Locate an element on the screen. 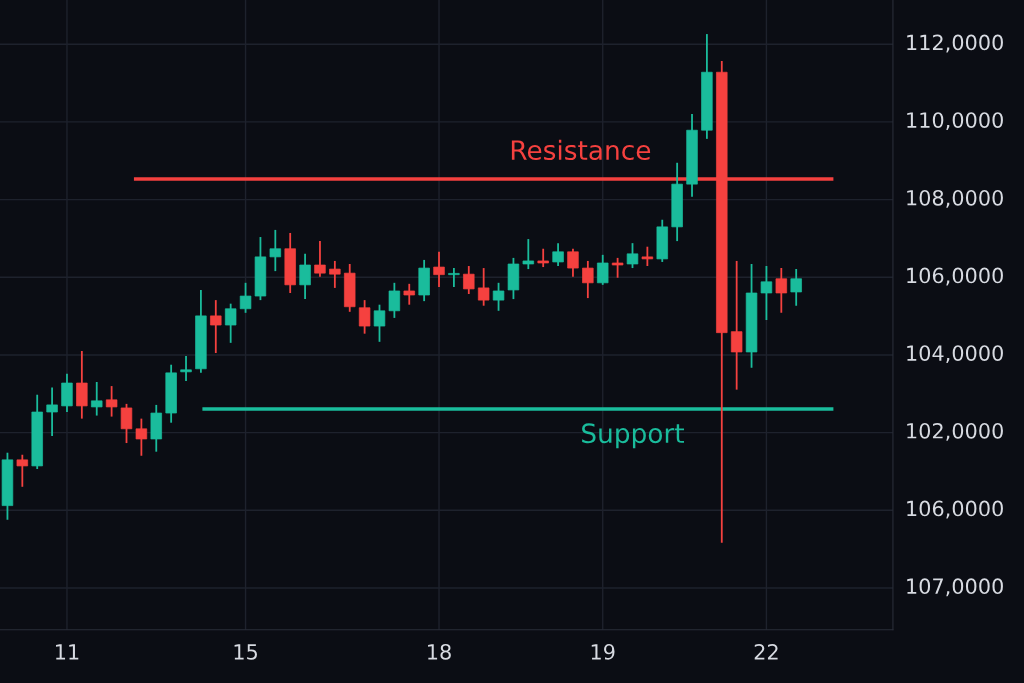 Image resolution: width=1024 pixels, height=683 pixels. text: 110,0000 is located at coordinates (955, 121).